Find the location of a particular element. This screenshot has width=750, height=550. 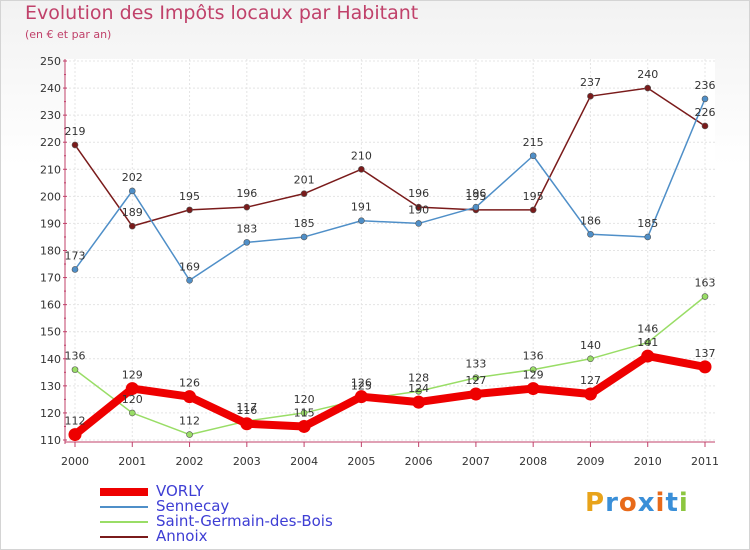

legend-swatch-vorly is located at coordinates (124, 491).